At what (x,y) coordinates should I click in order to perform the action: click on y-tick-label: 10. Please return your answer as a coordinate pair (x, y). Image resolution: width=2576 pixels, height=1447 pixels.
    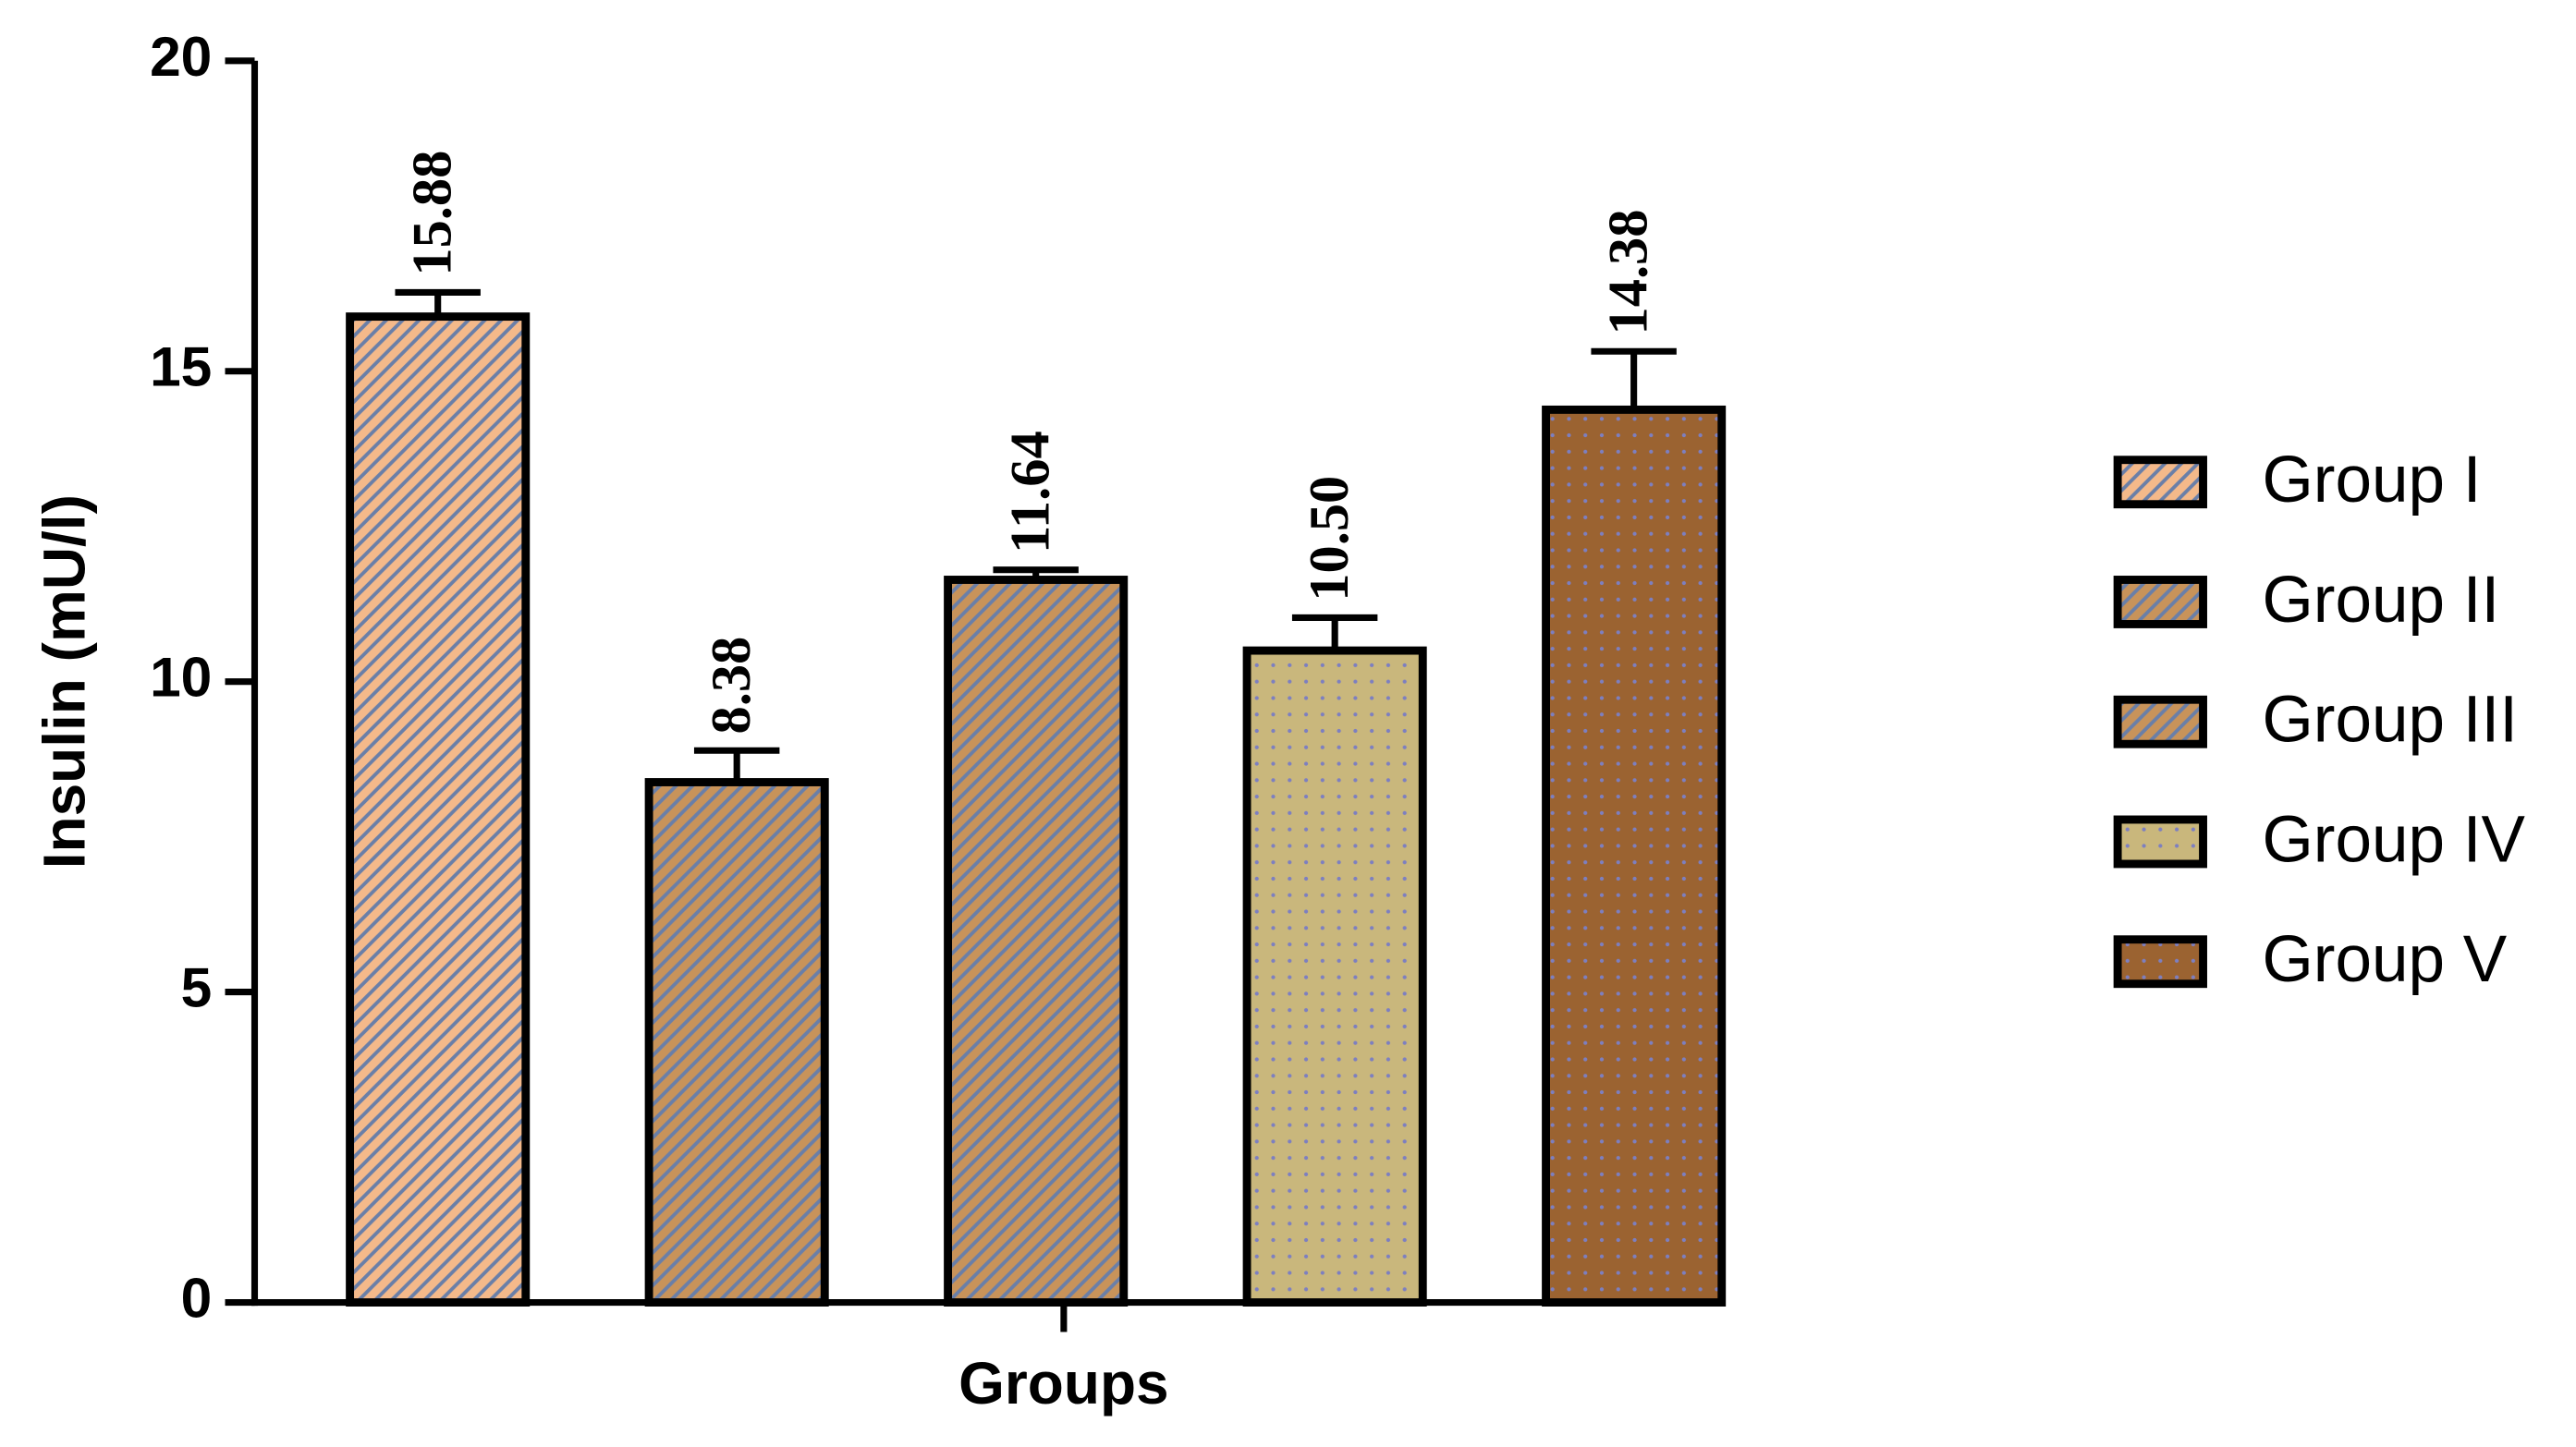
    Looking at the image, I should click on (181, 678).